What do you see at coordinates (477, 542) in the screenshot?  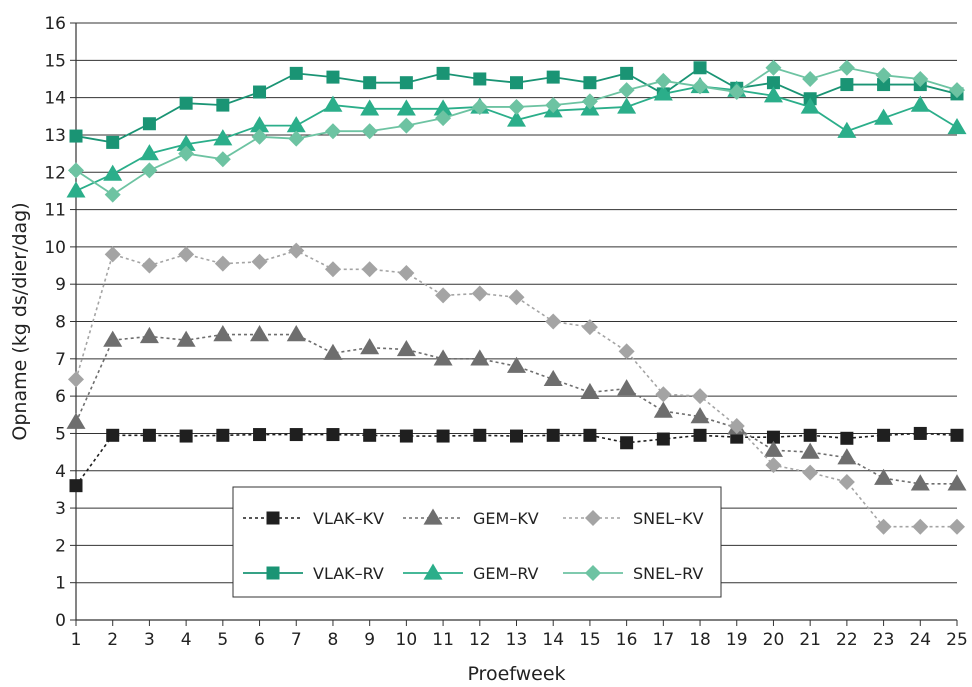 I see `legend: VLAK–KV GEM–KV SNEL–KVVLAK–RV GEM–RV SNEL–RV` at bounding box center [477, 542].